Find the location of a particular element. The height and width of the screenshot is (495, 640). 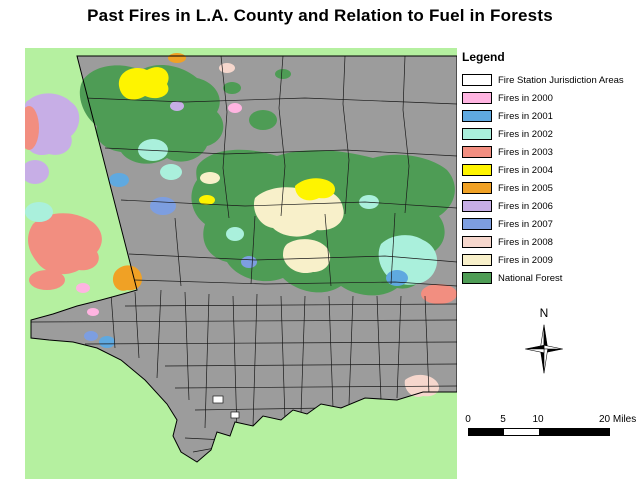

legend-item-label: Fires in 2006 is located at coordinates (525, 206).